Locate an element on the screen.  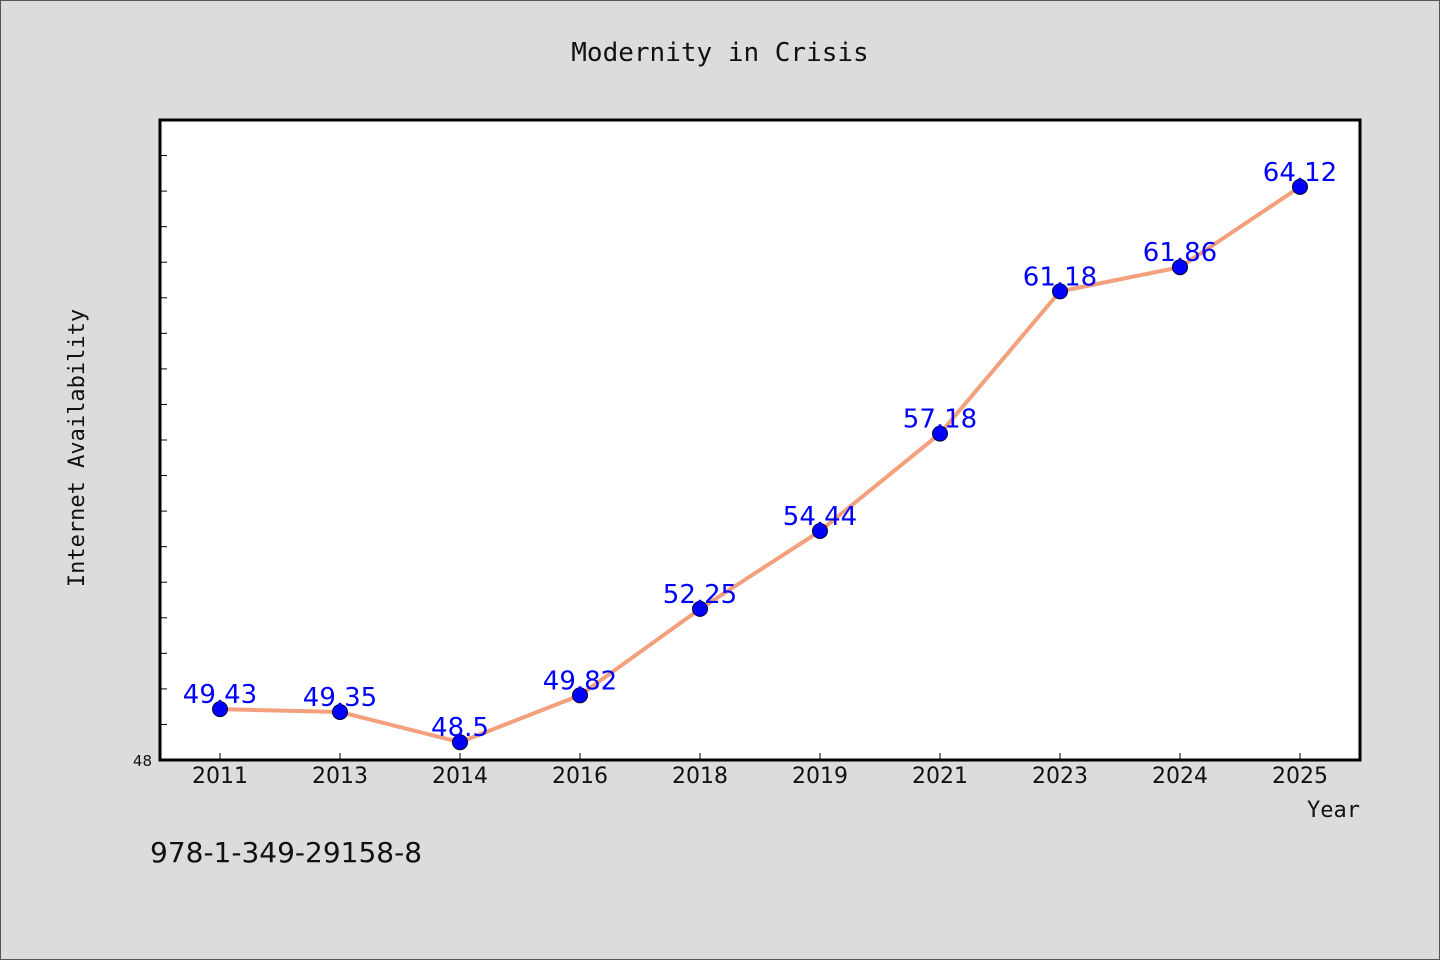
chart-title: Modernity in Crisis is located at coordinates (719, 53).